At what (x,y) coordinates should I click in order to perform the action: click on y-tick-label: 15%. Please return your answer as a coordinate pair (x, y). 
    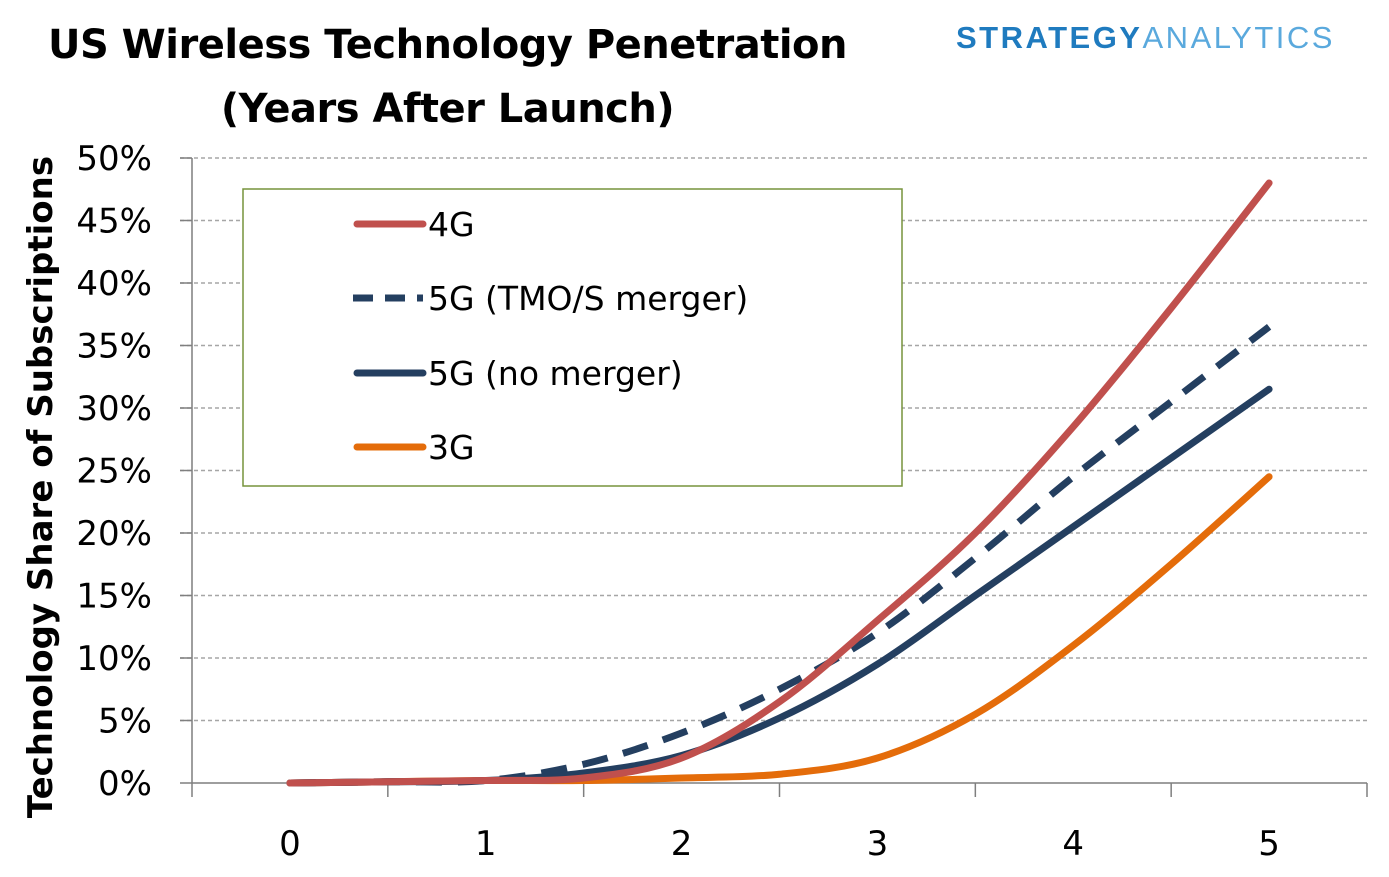
    Looking at the image, I should click on (114, 597).